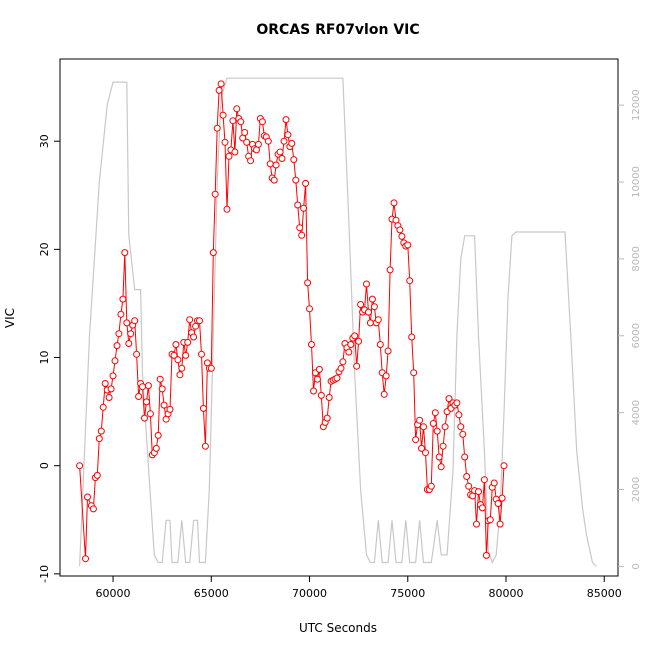 The height and width of the screenshot is (650, 650). I want to click on x-tick-label: 60000, so click(113, 593).